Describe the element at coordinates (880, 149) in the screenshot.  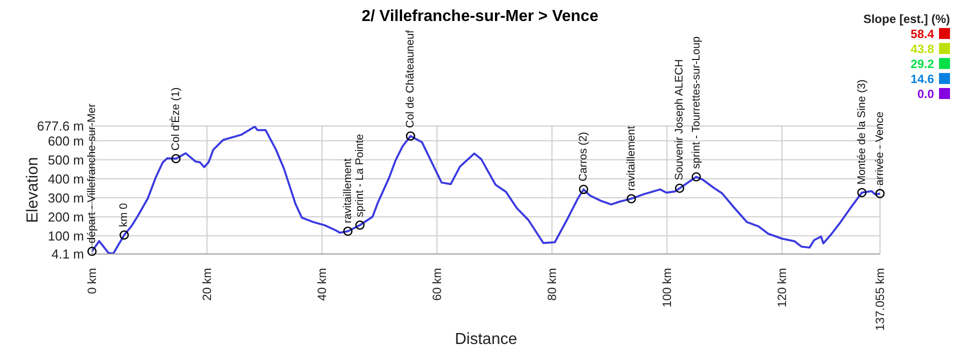
I see `annotation: arrivée - Vence` at that location.